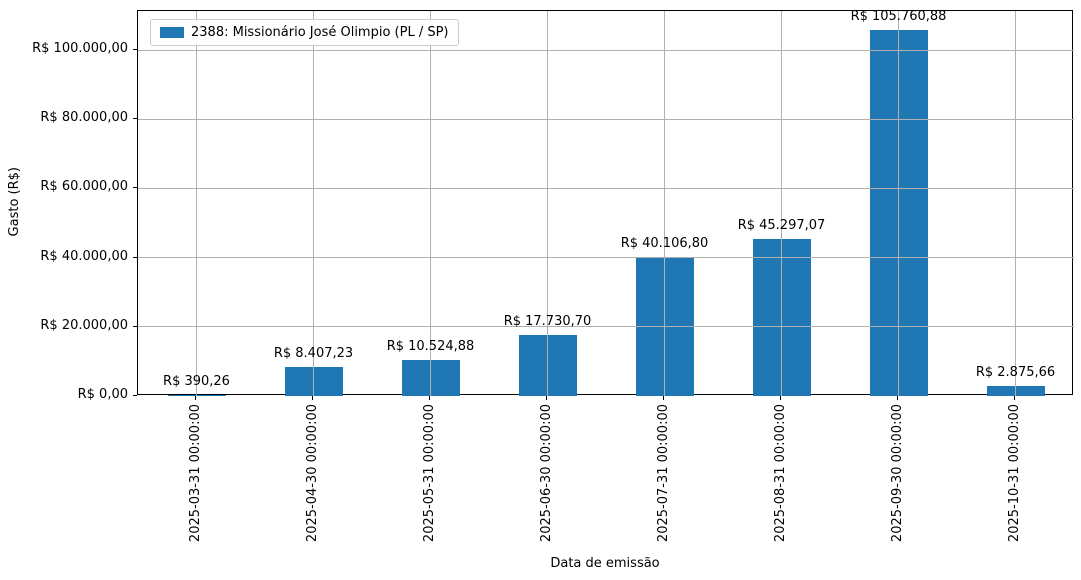  I want to click on legend: 2388: Missionário José Olimpio (PL / SP), so click(304, 32).